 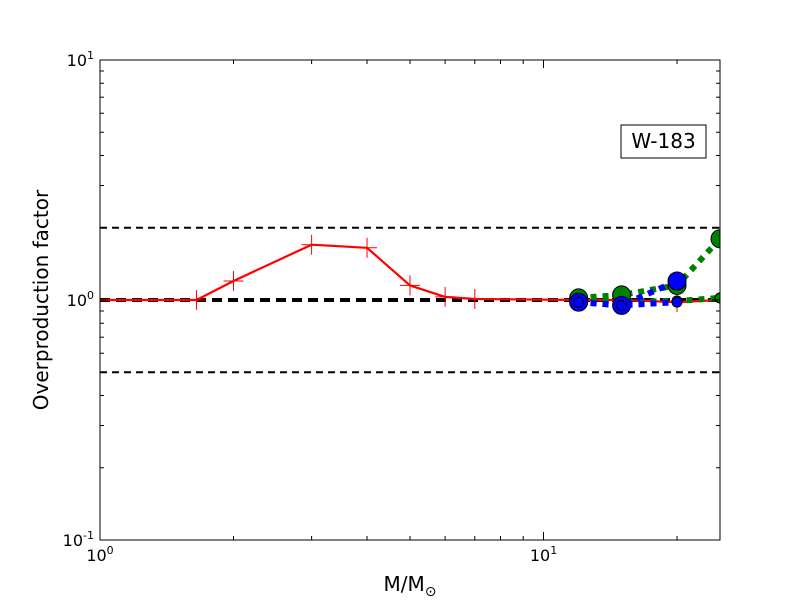 I want to click on annotation-label: W-183, so click(x=663, y=141).